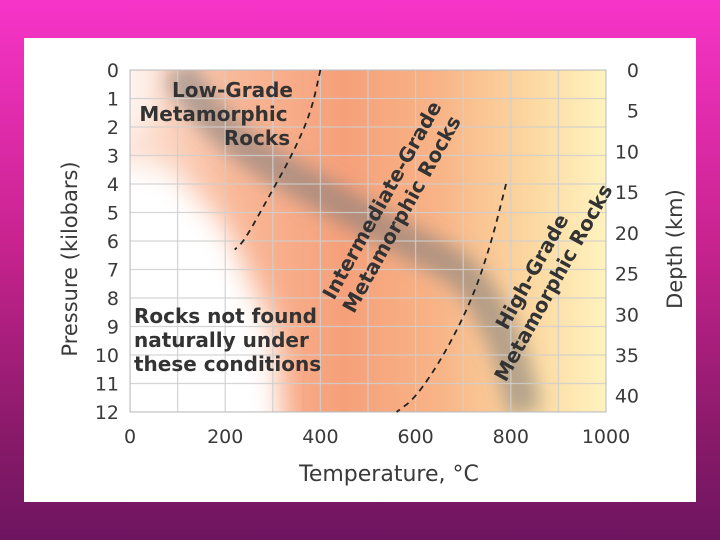 The image size is (720, 540). I want to click on low-grade-line-3: Rocks, so click(257, 138).